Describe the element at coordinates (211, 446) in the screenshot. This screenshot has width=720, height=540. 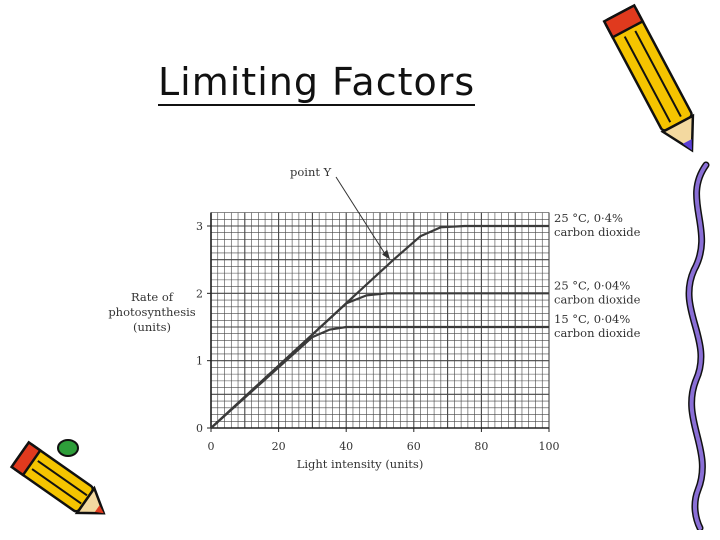
I see `x-tick-label: 0` at that location.